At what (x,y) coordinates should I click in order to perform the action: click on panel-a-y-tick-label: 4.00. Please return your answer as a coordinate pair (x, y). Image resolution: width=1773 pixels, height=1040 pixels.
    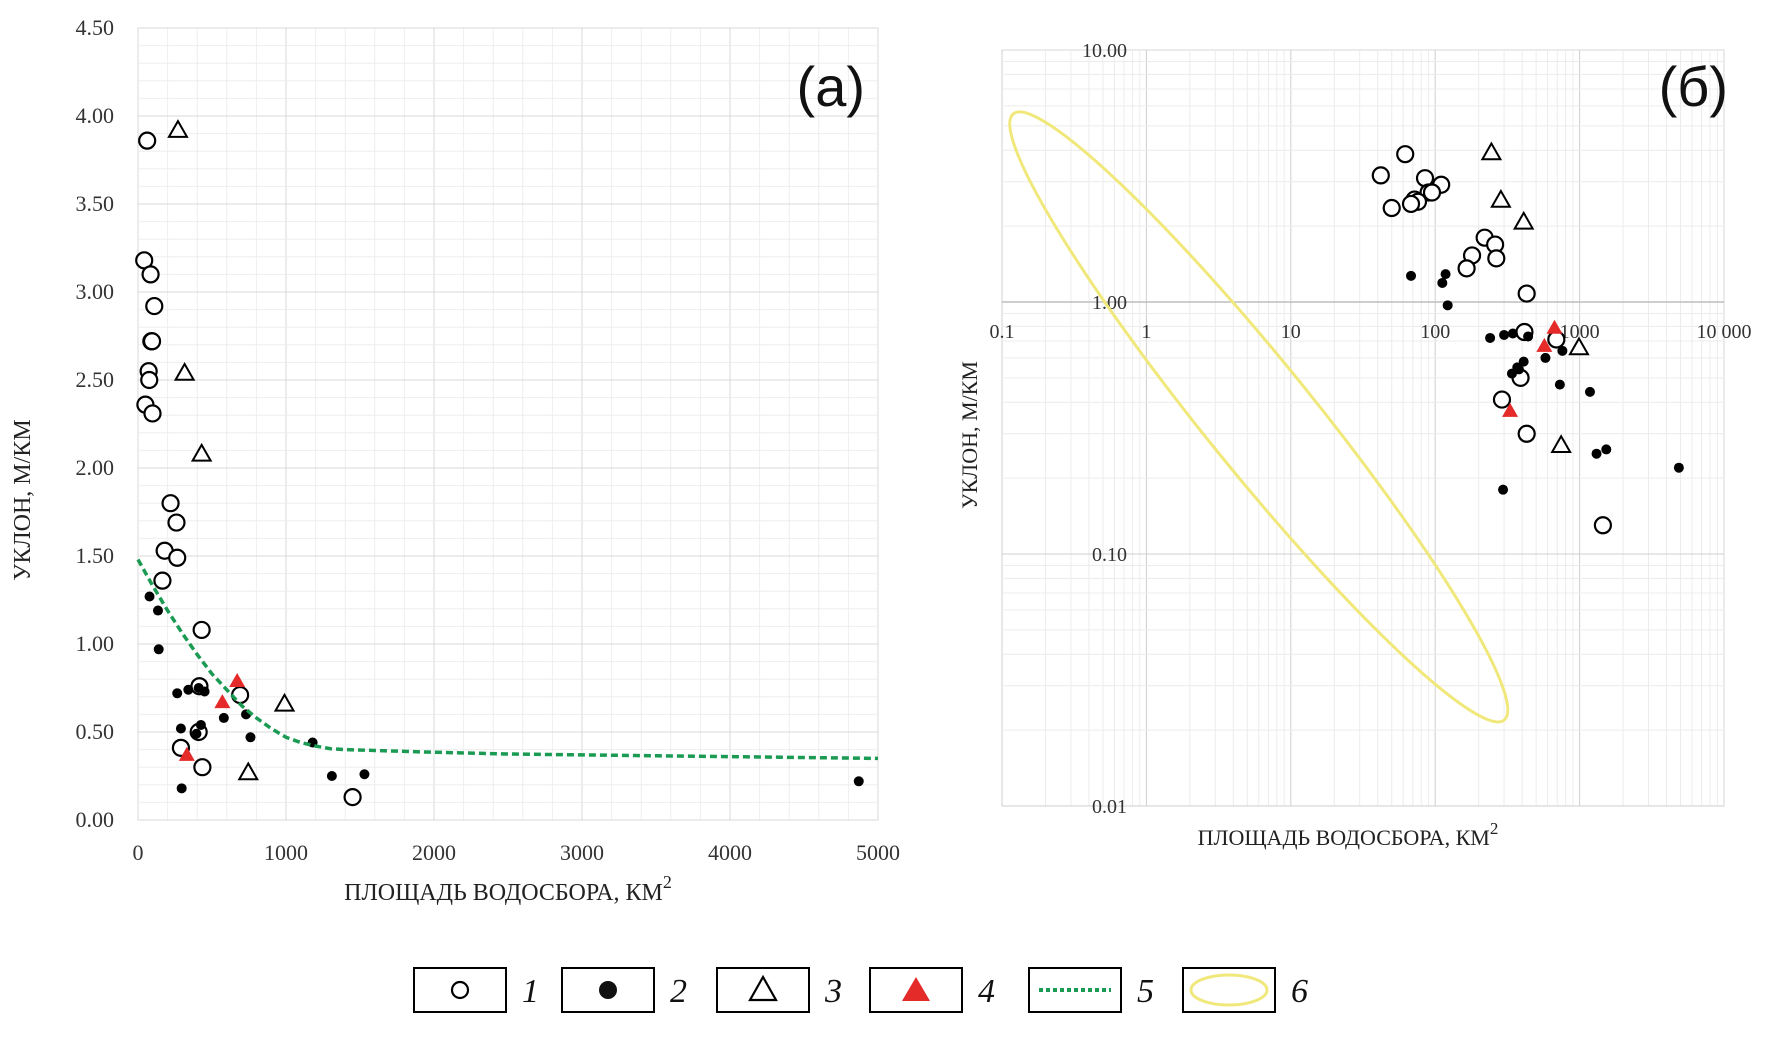
    Looking at the image, I should click on (95, 115).